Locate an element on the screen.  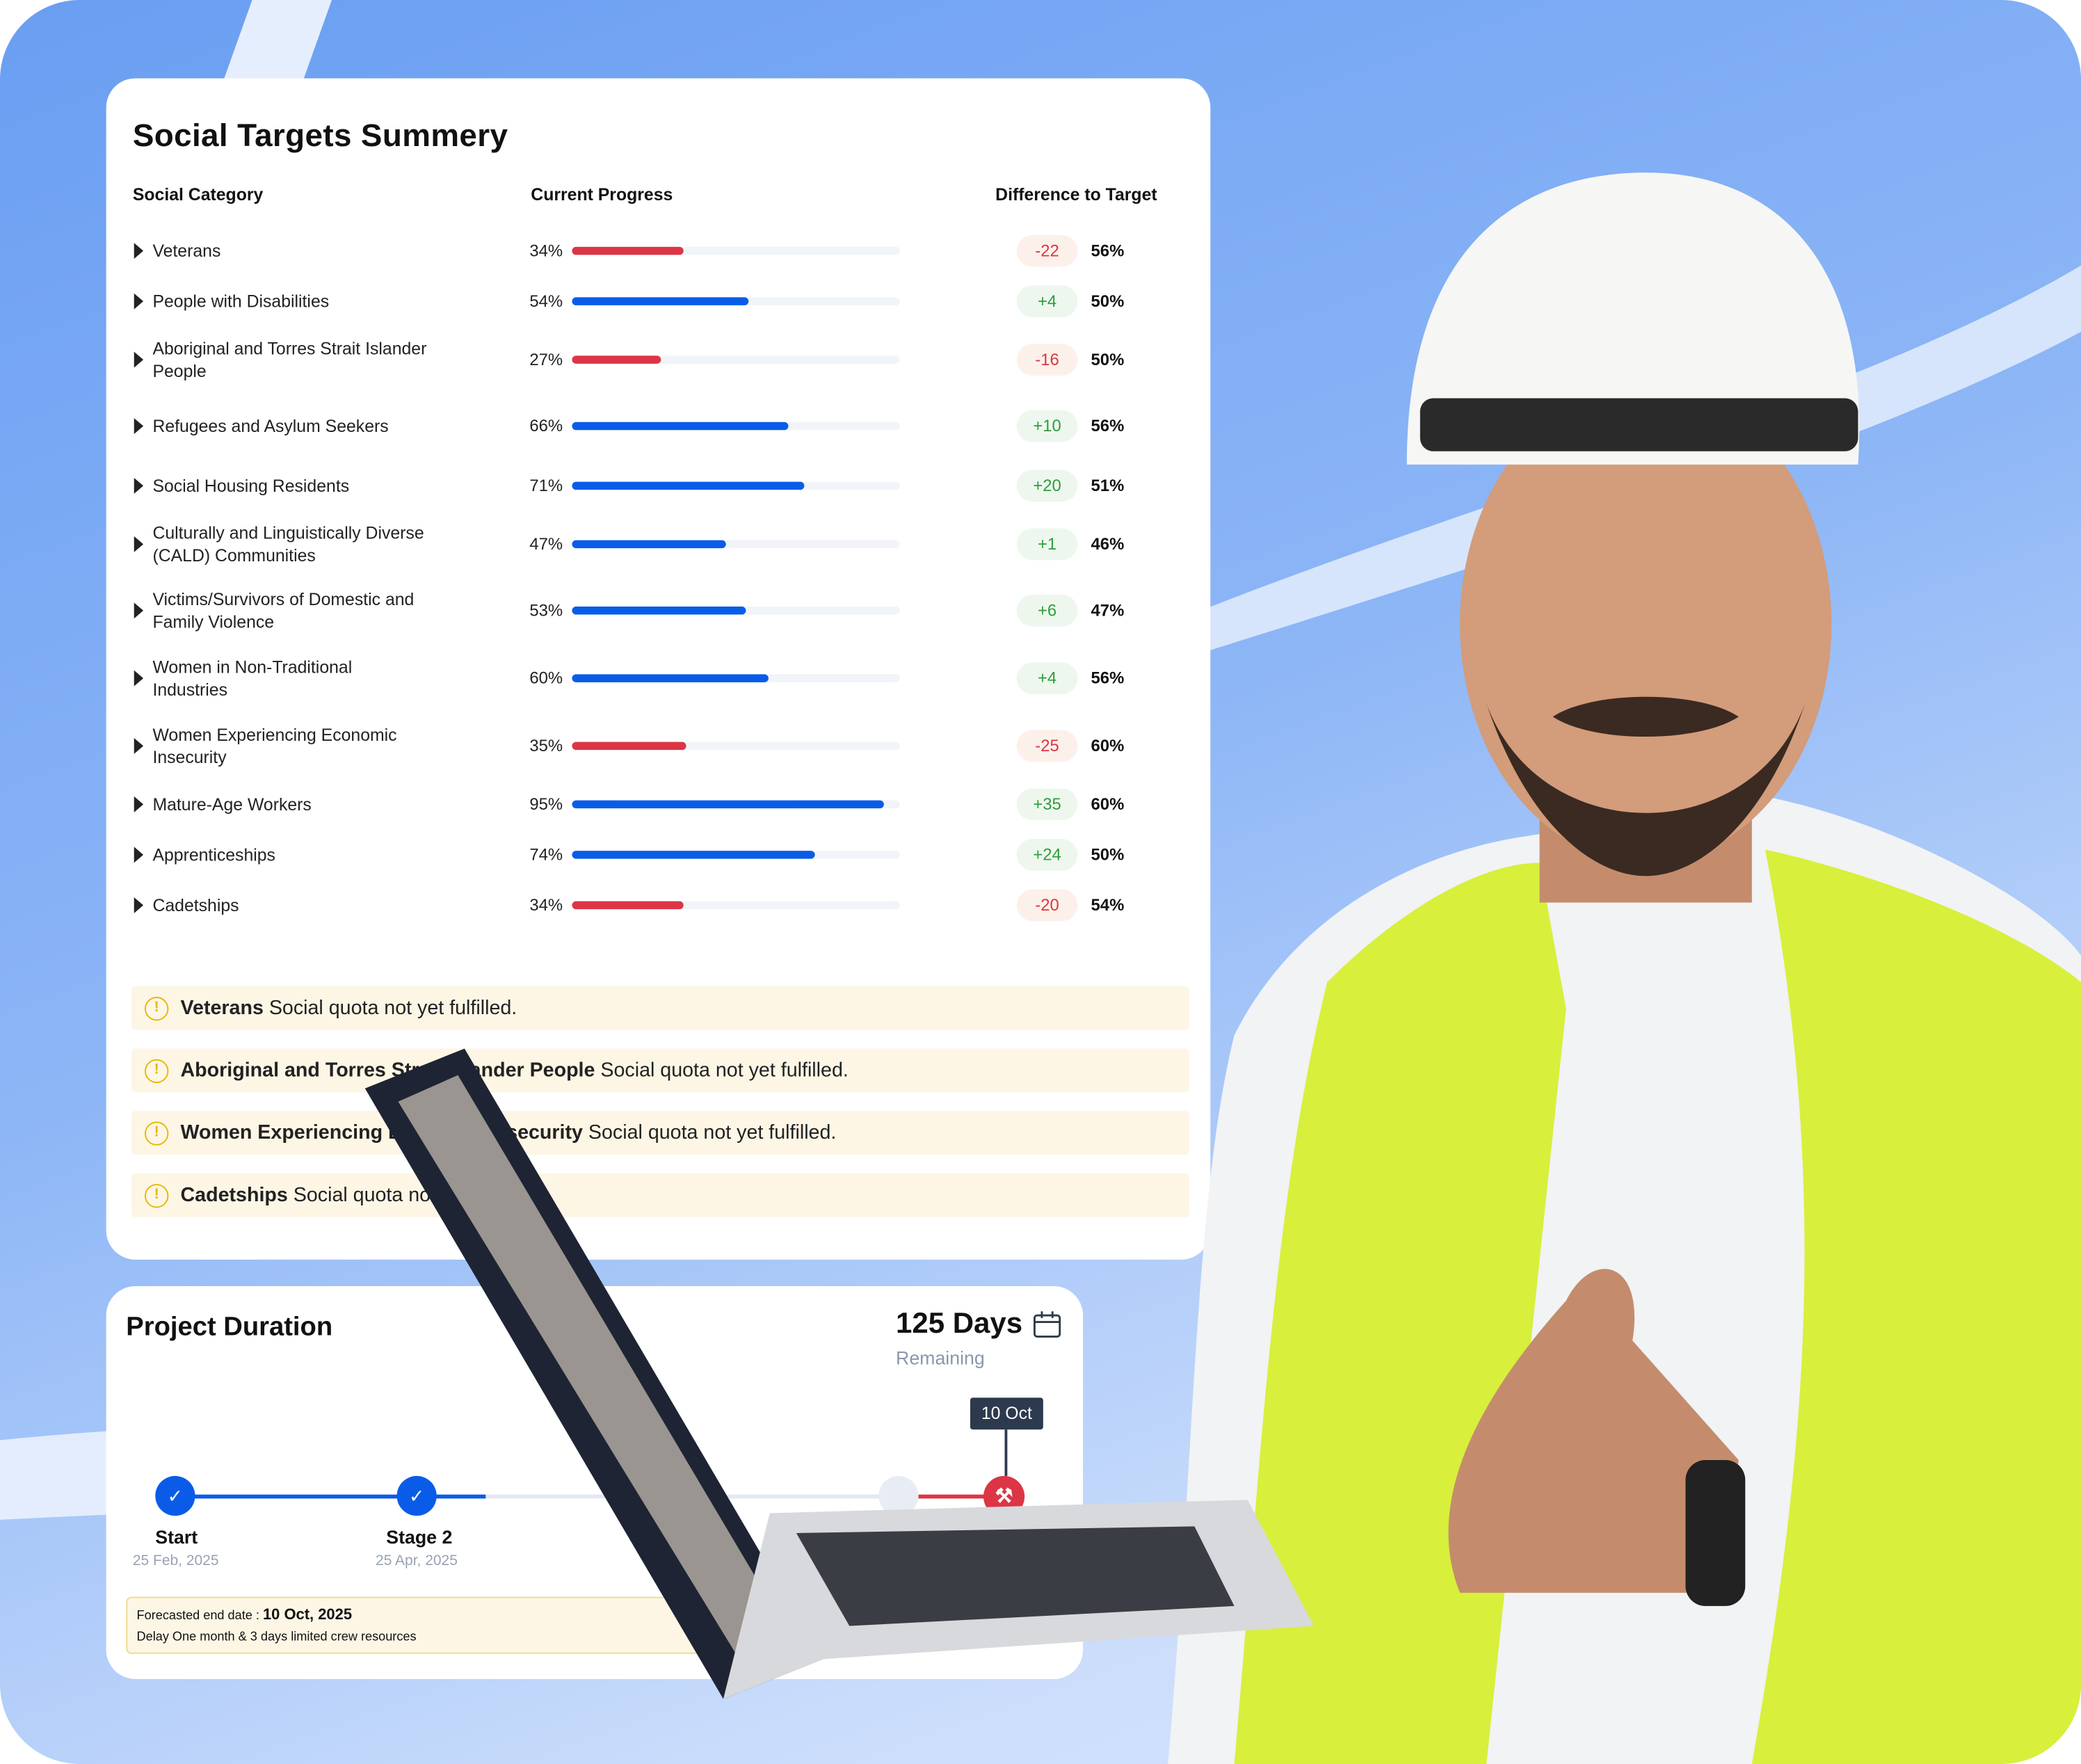
category-row: Refugees and Asylum Seekers 66% +10 56% is located at coordinates (658, 425).